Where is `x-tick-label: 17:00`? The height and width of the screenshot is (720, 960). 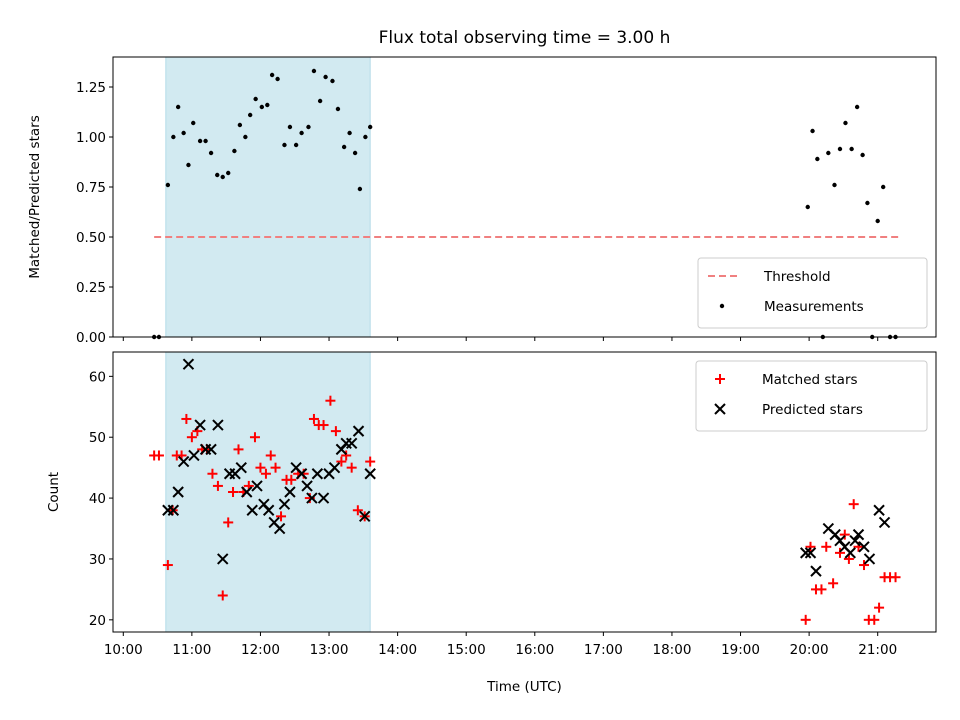
x-tick-label: 17:00 is located at coordinates (603, 650).